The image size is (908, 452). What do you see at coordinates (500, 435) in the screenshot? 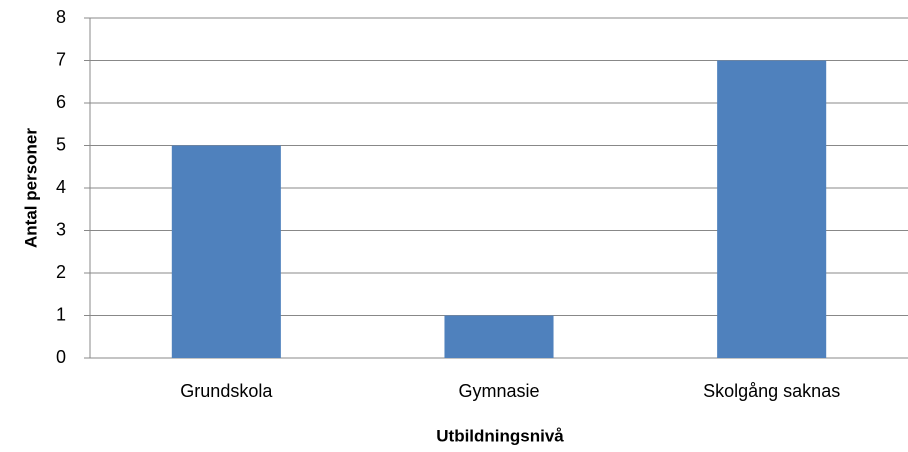
I see `x-axis-title: Utbildningsnivå` at bounding box center [500, 435].